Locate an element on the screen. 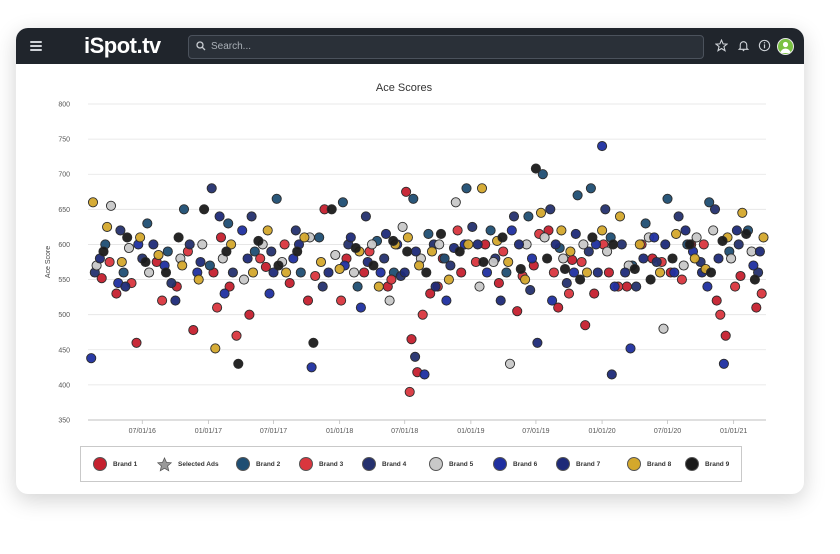  legend-item-selected-ads: Selected Ads is located at coordinates (188, 464).